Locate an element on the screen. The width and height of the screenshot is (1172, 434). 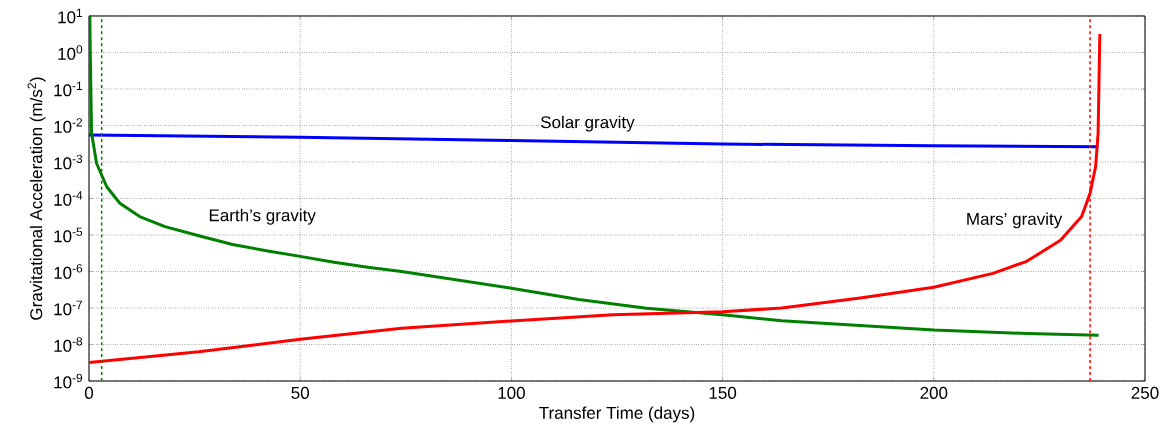
y-tick-label: 10$^{1}$ is located at coordinates (70, 16).